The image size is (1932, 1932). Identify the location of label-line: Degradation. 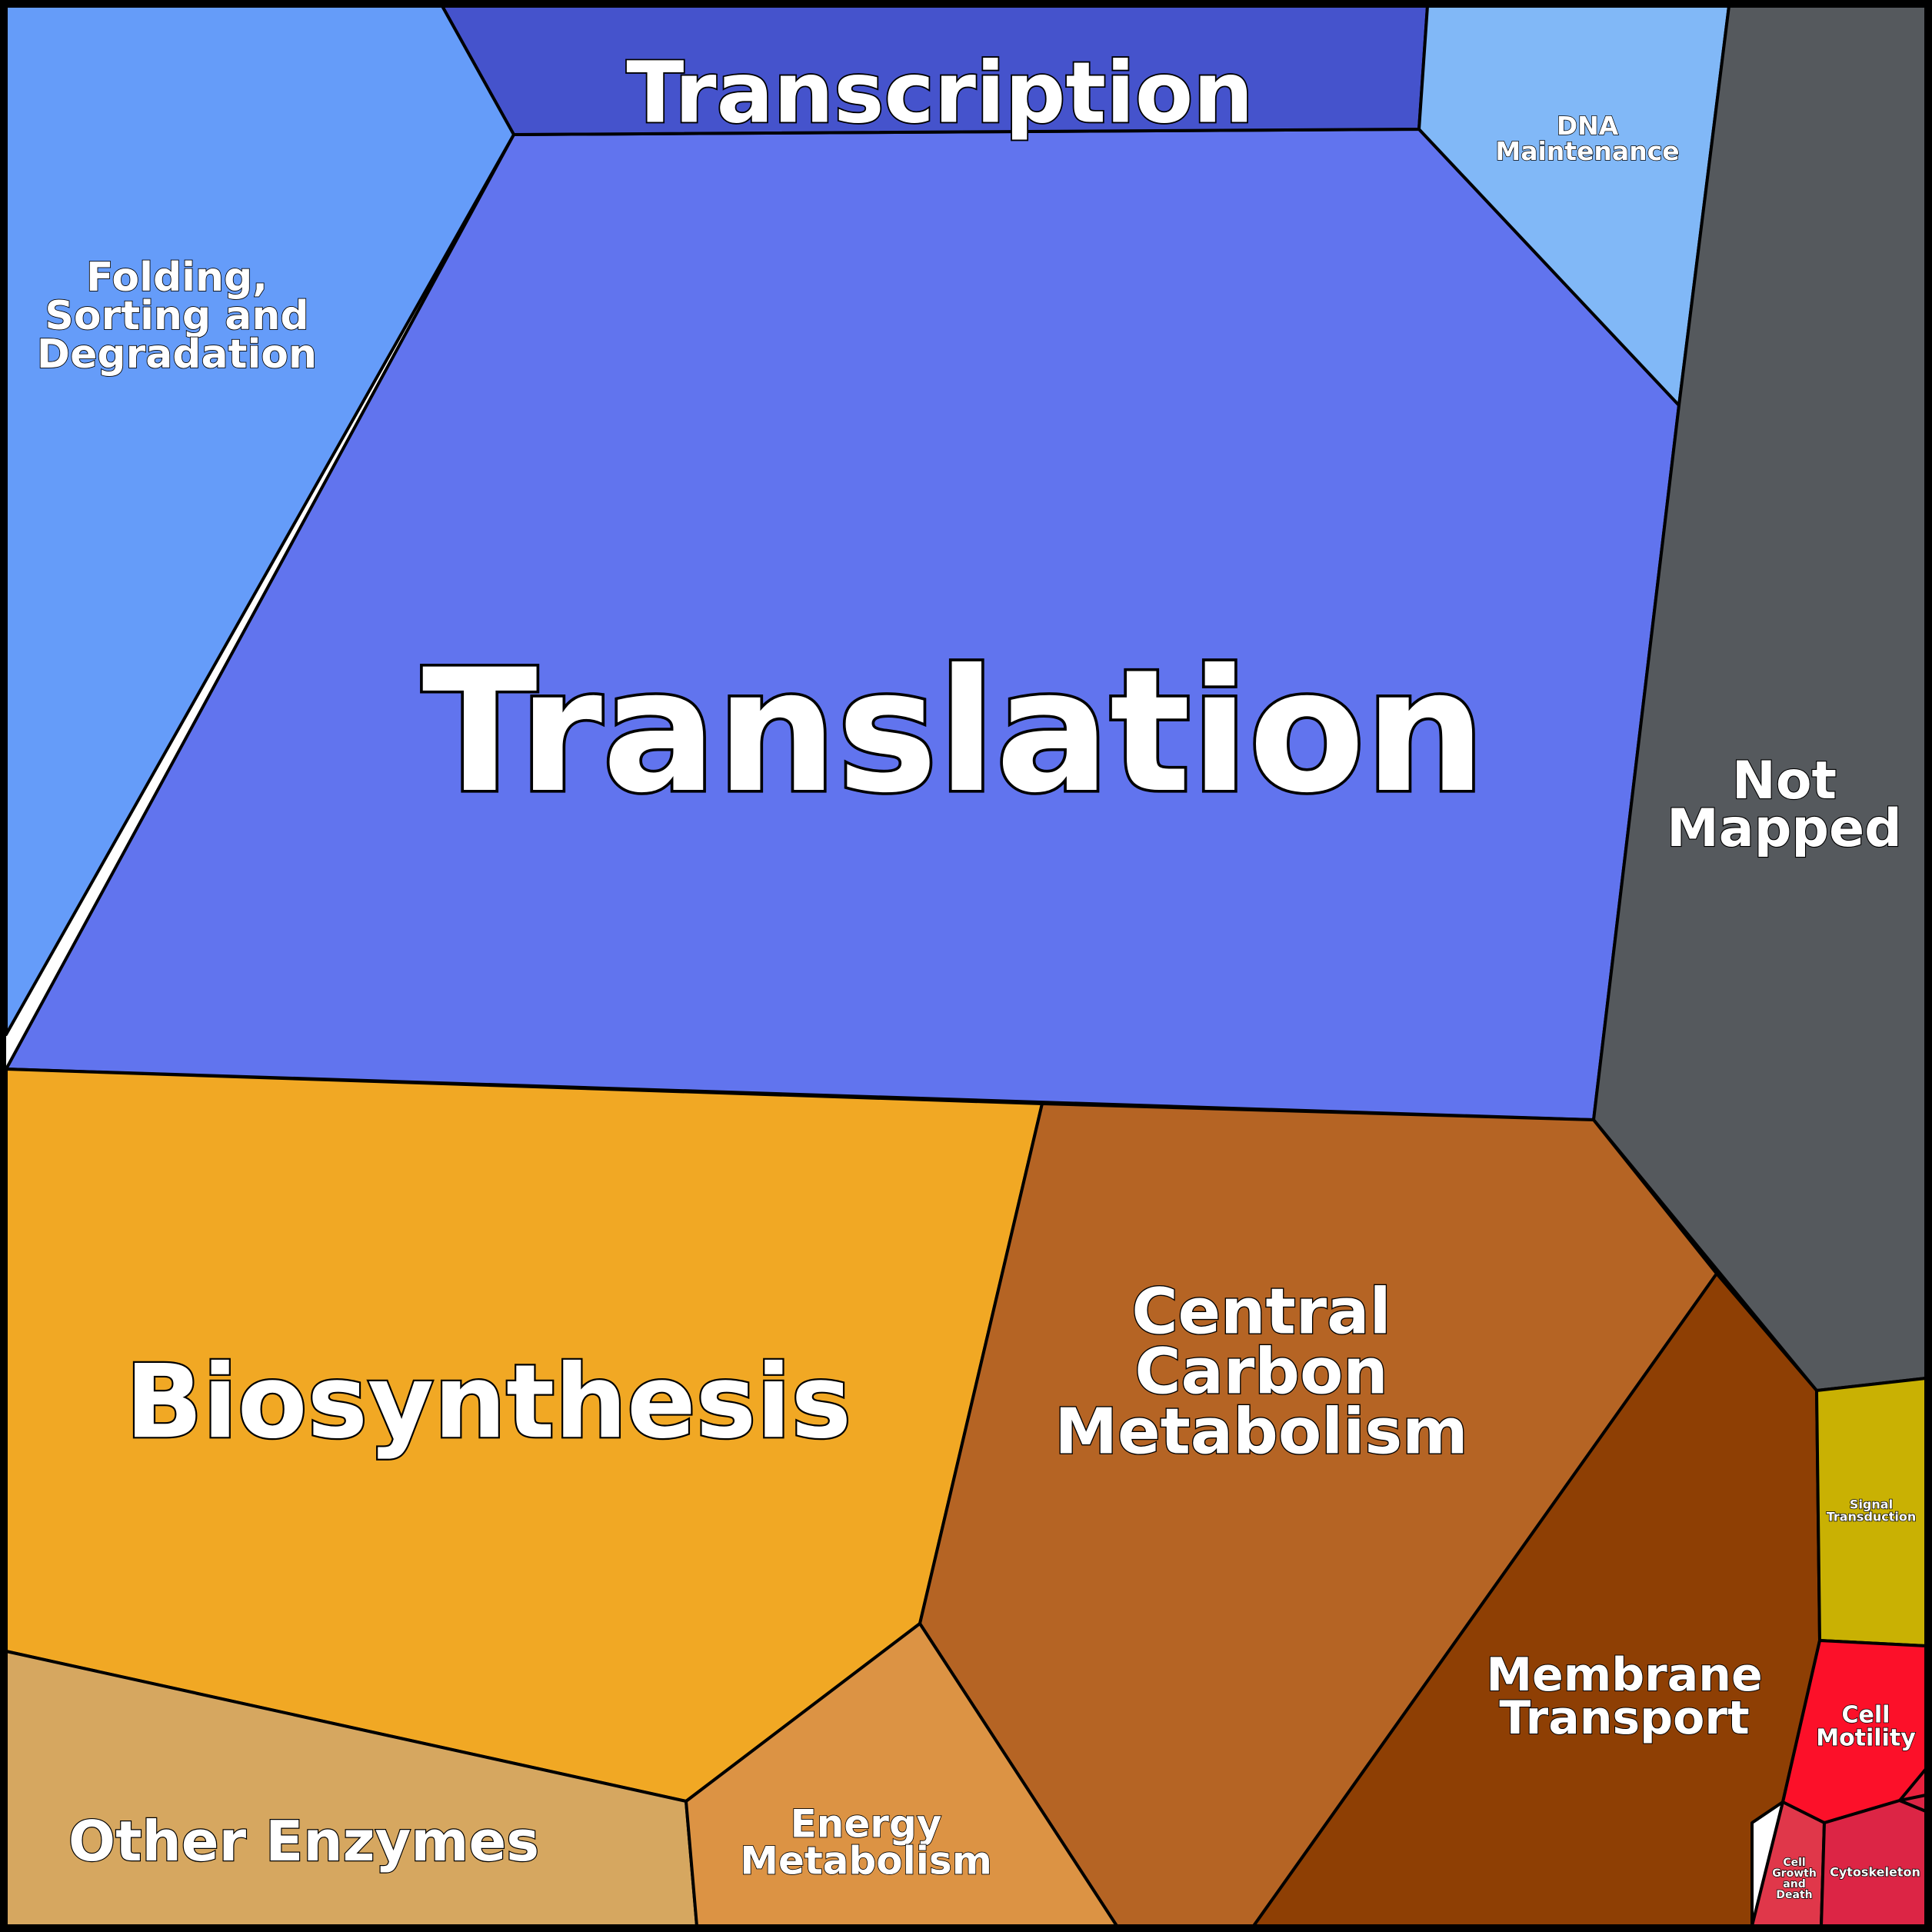
(177, 354).